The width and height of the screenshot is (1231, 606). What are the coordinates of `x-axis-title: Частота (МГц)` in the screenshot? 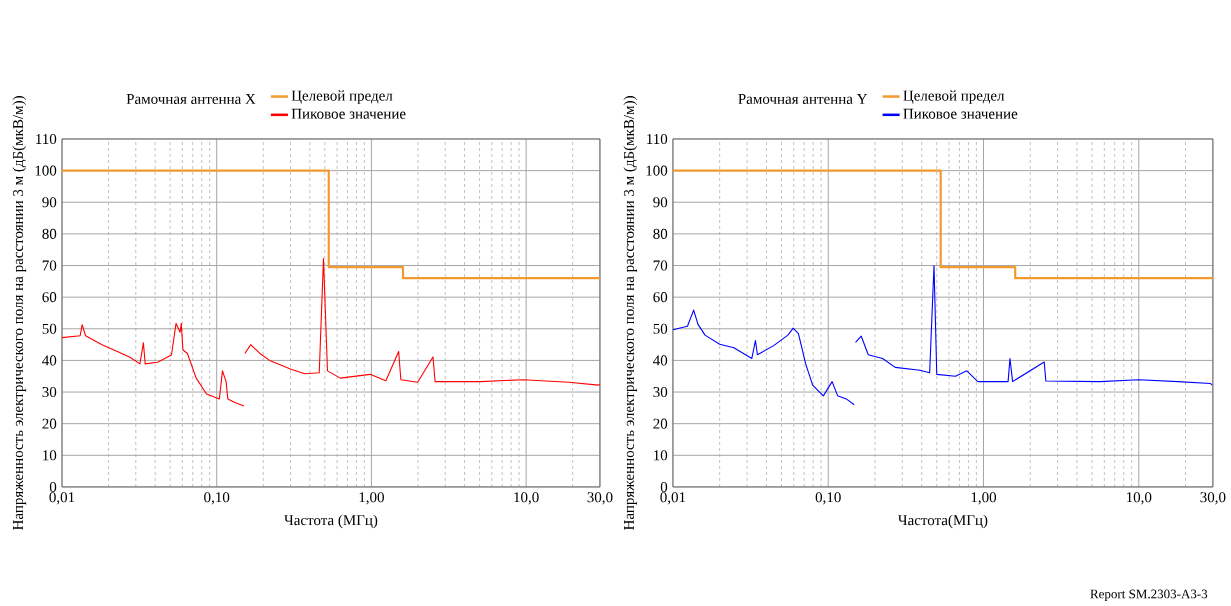 It's located at (331, 521).